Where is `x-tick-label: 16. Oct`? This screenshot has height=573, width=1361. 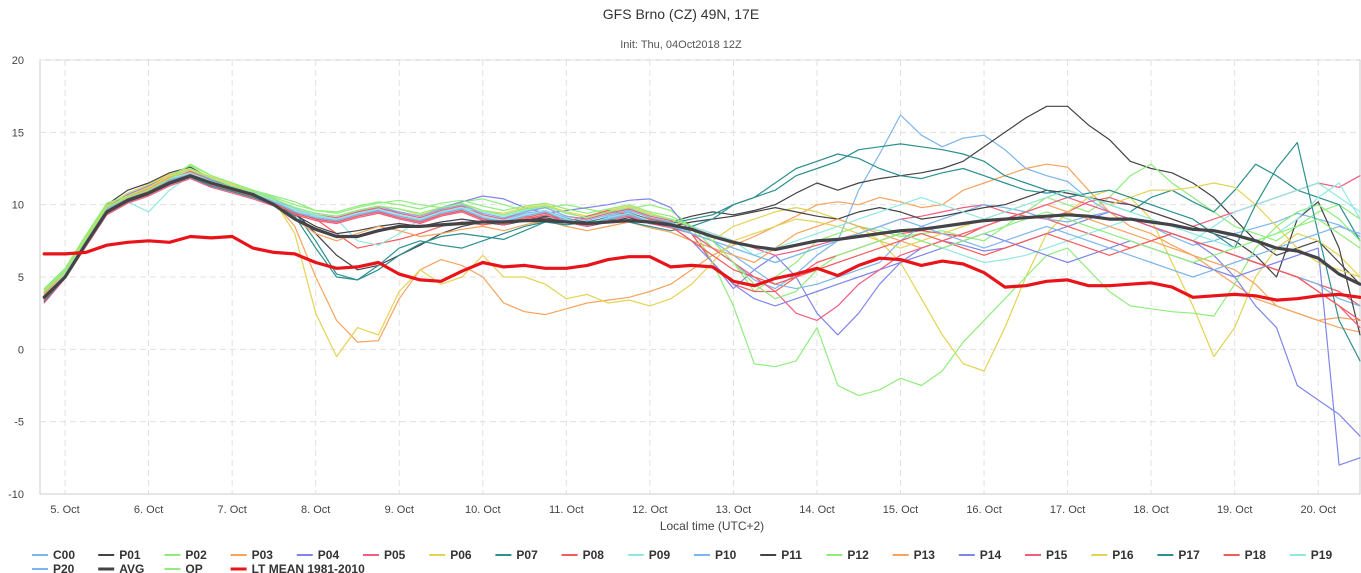
x-tick-label: 16. Oct is located at coordinates (983, 510).